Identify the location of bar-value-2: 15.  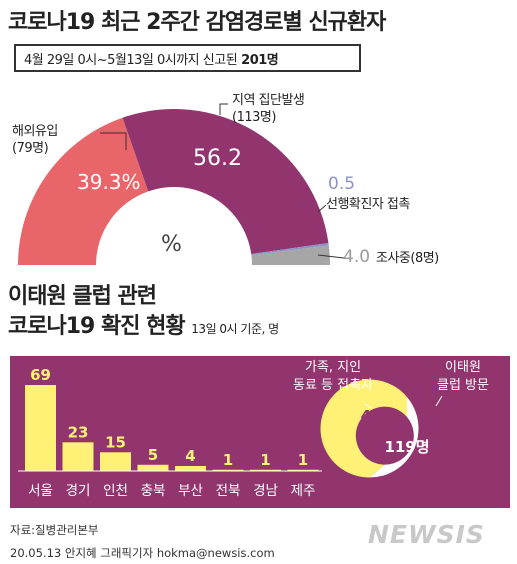
(115, 442).